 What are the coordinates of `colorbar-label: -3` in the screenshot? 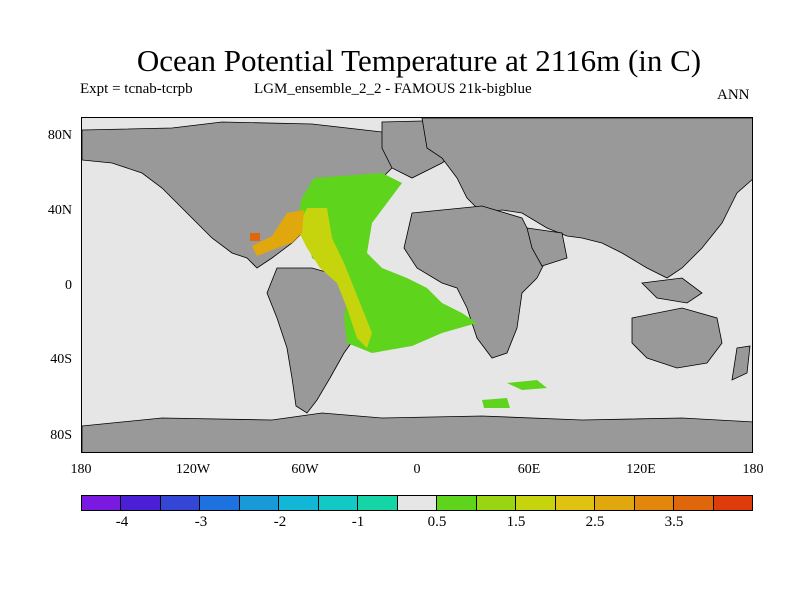 It's located at (201, 522).